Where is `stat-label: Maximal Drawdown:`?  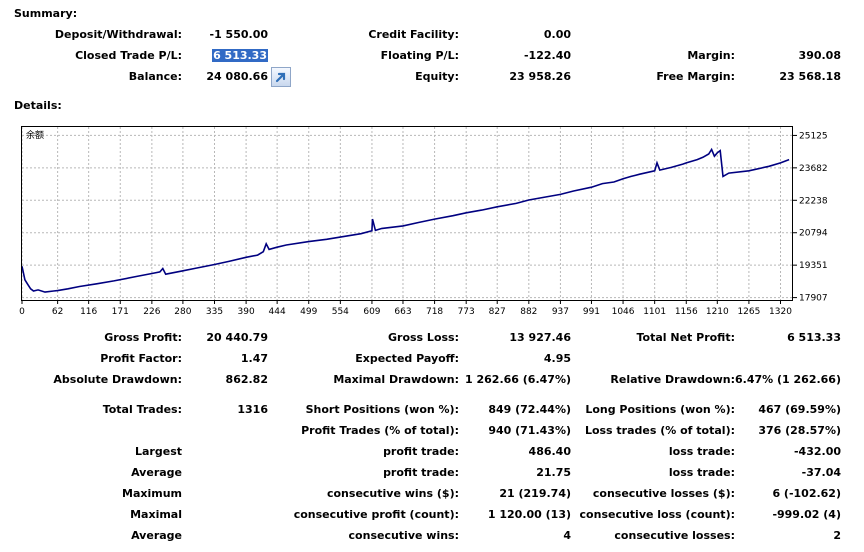
stat-label: Maximal Drawdown: is located at coordinates (396, 379).